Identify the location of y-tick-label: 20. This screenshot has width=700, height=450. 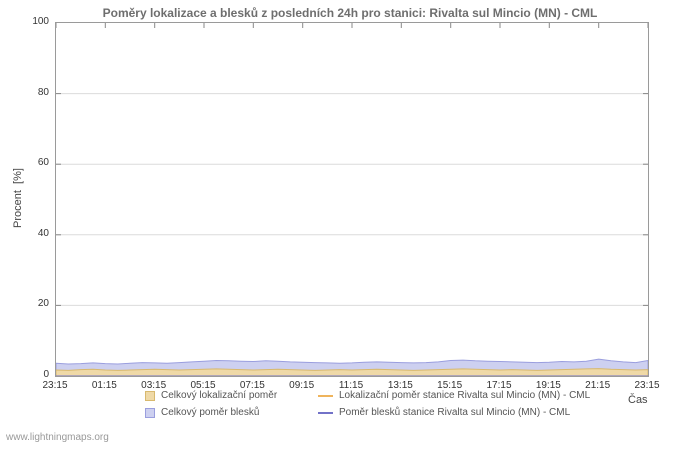
(43, 304).